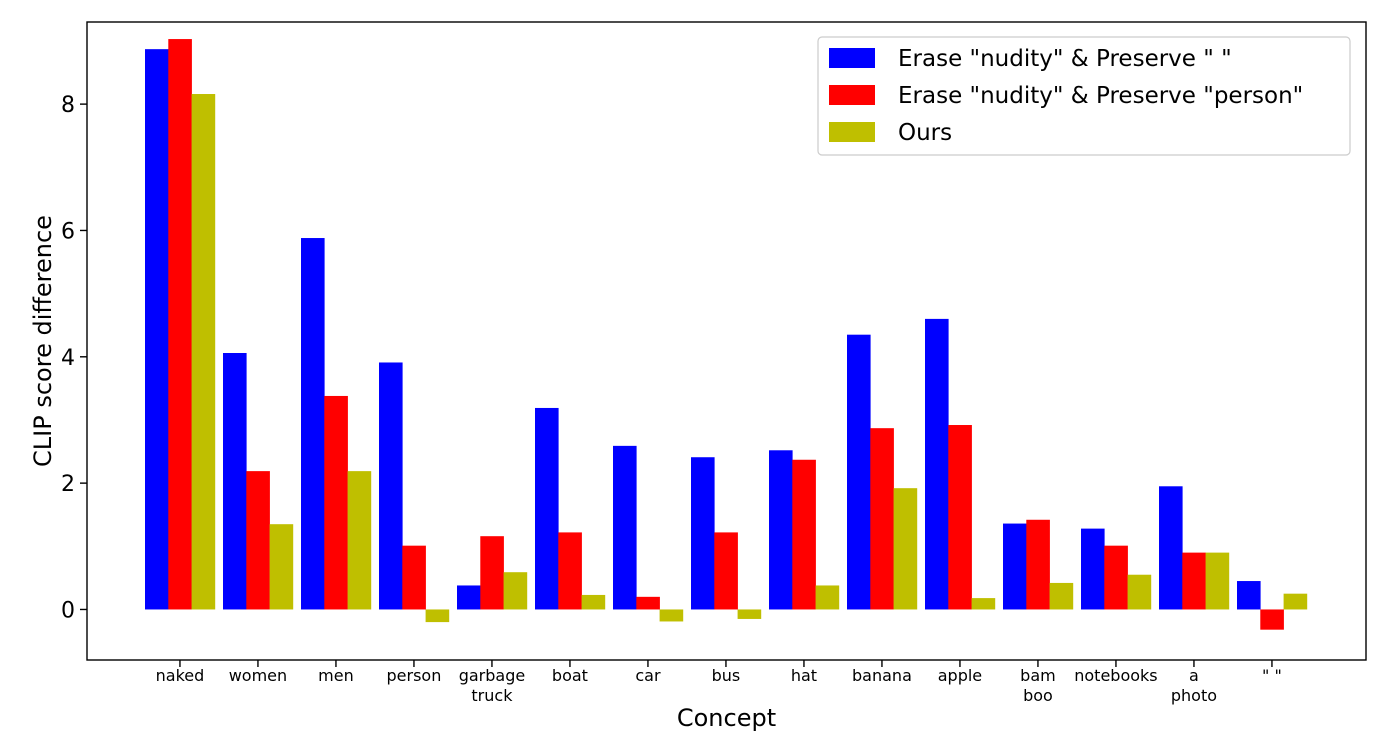 The height and width of the screenshot is (736, 1388). I want to click on x-tick-label: person, so click(414, 675).